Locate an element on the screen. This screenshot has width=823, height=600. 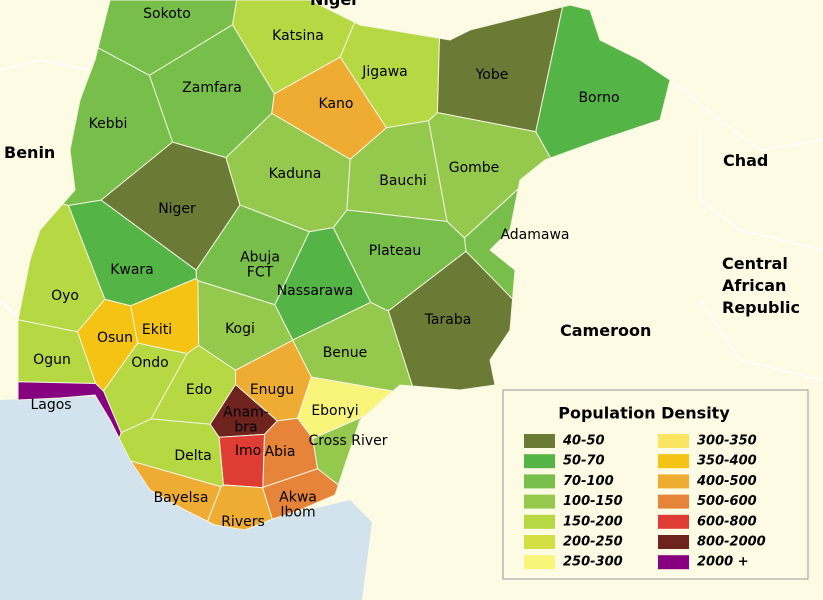
label-line: Edo is located at coordinates (199, 390).